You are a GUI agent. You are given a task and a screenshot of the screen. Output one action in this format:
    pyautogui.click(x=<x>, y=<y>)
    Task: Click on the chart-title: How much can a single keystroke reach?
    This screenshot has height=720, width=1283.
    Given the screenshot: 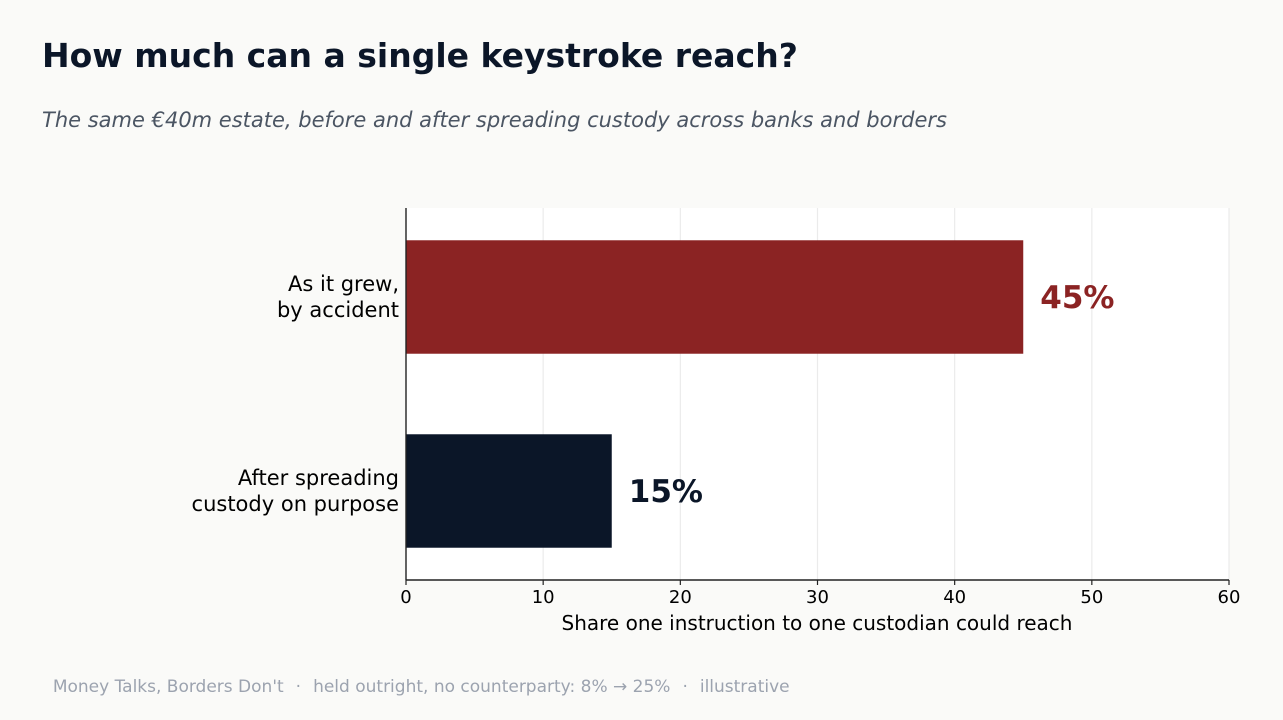 What is the action you would take?
    pyautogui.click(x=420, y=55)
    